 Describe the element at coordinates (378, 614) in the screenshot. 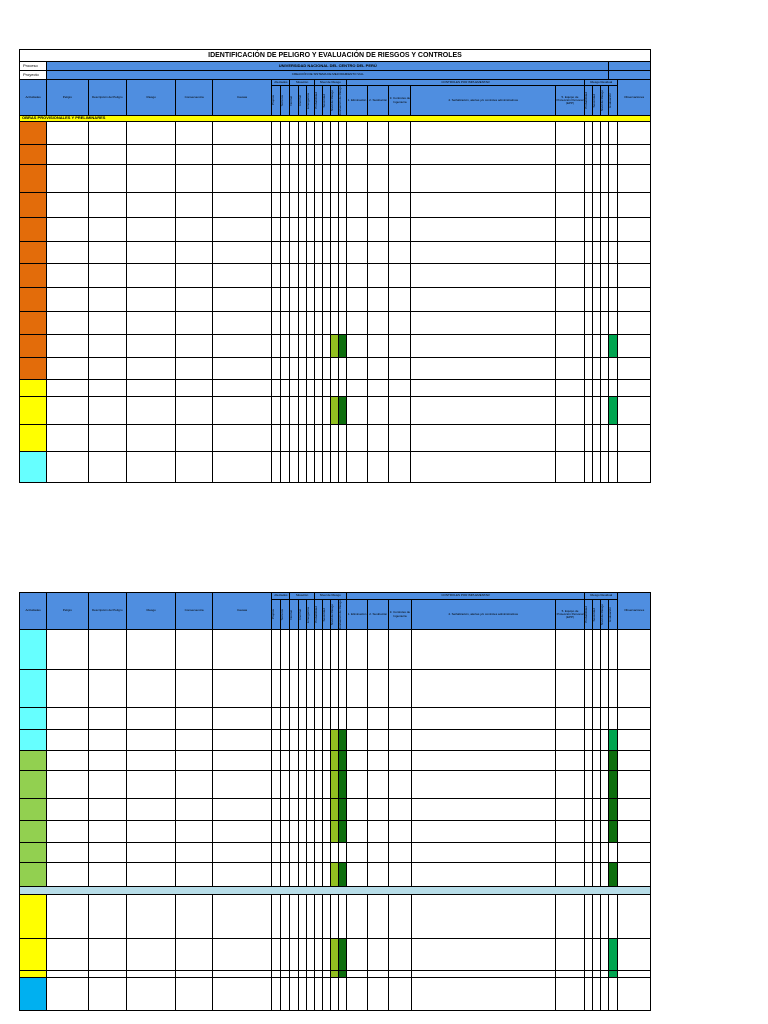

I see `sub-sustitucion-2: 2. Sustitución` at that location.